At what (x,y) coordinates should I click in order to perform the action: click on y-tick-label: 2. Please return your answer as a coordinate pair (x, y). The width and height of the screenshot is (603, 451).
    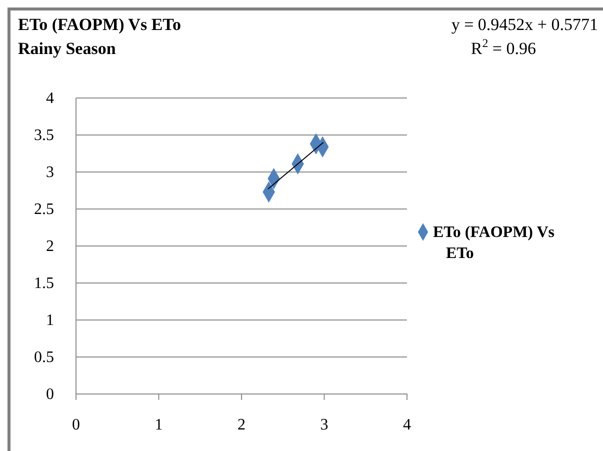
    Looking at the image, I should click on (50, 247).